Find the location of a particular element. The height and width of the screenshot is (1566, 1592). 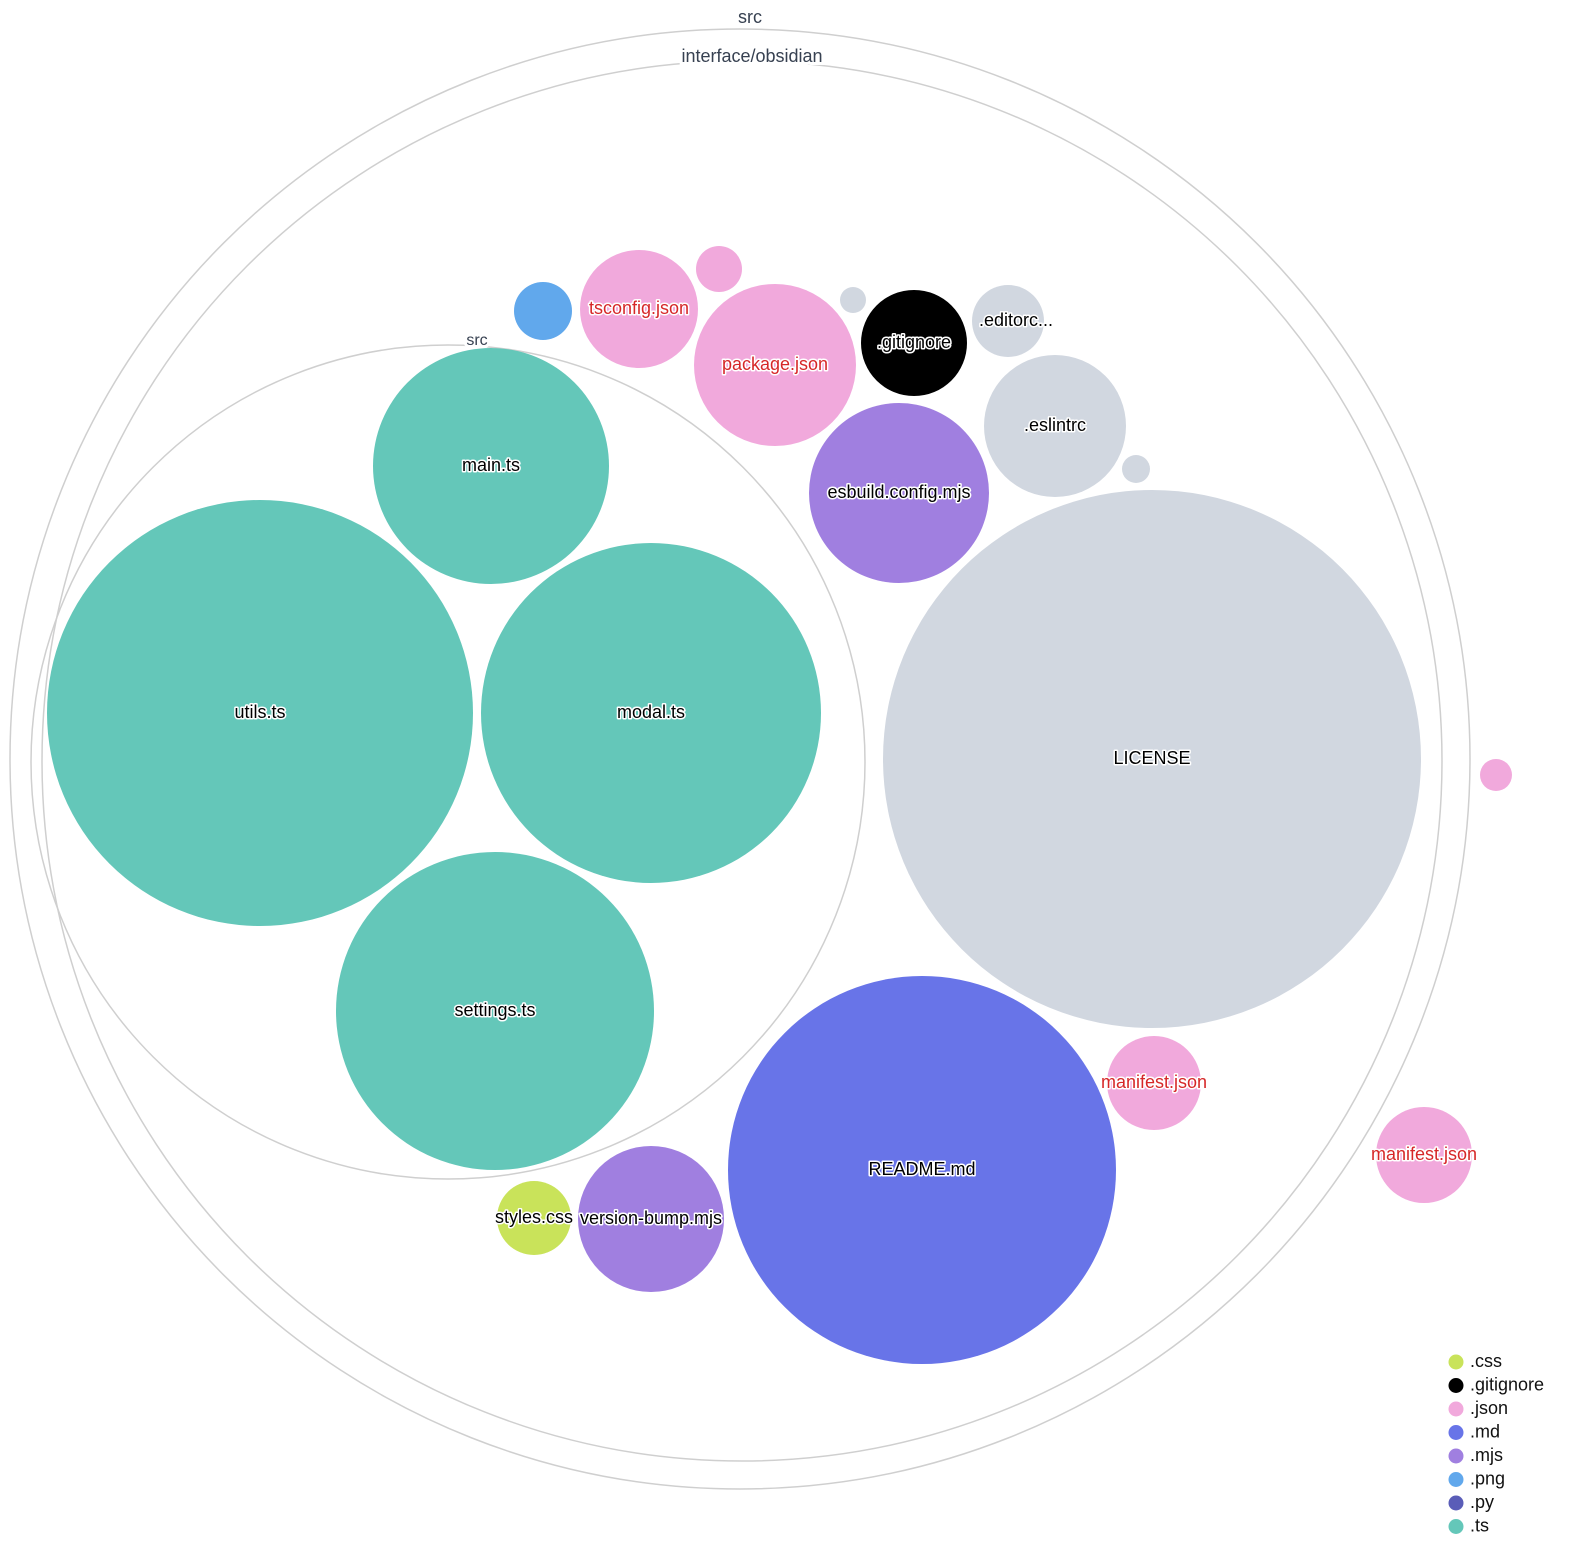

file-label: package.json is located at coordinates (775, 364).